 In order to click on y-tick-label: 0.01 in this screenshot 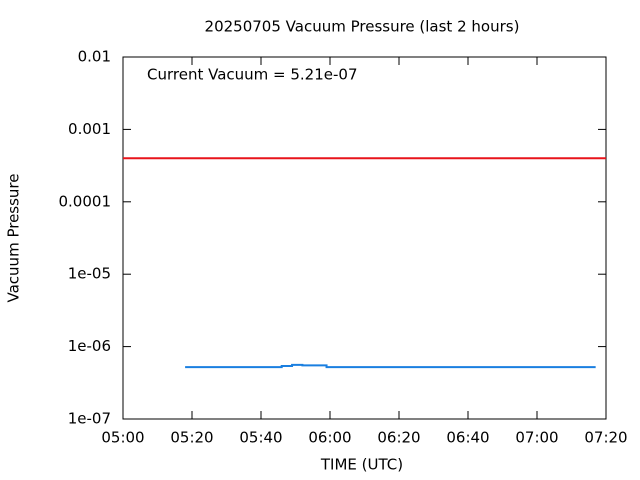, I will do `click(94, 57)`.